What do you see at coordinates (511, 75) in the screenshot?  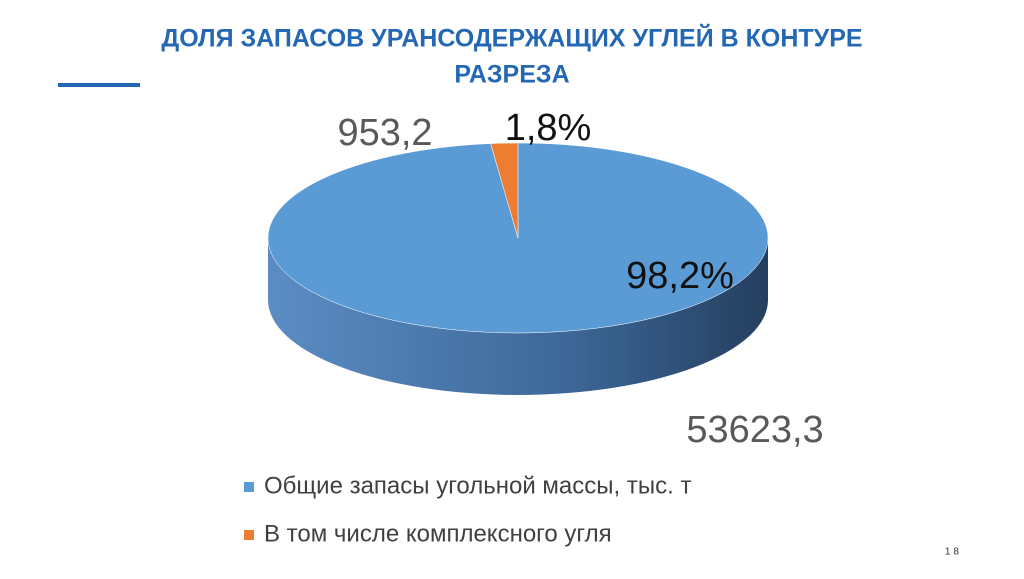 I see `chart-subtitle: РАЗРЕЗА` at bounding box center [511, 75].